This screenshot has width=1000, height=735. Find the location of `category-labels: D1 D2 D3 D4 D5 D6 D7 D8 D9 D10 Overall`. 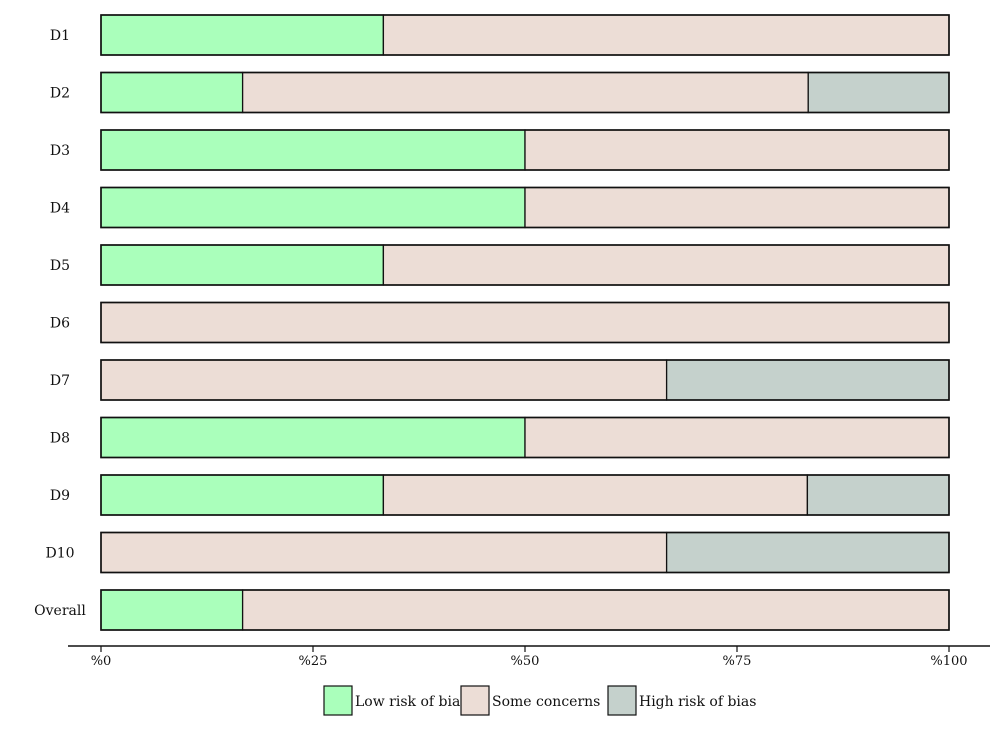

category-labels: D1 D2 D3 D4 D5 D6 D7 D8 D9 D10 Overall is located at coordinates (60, 323).